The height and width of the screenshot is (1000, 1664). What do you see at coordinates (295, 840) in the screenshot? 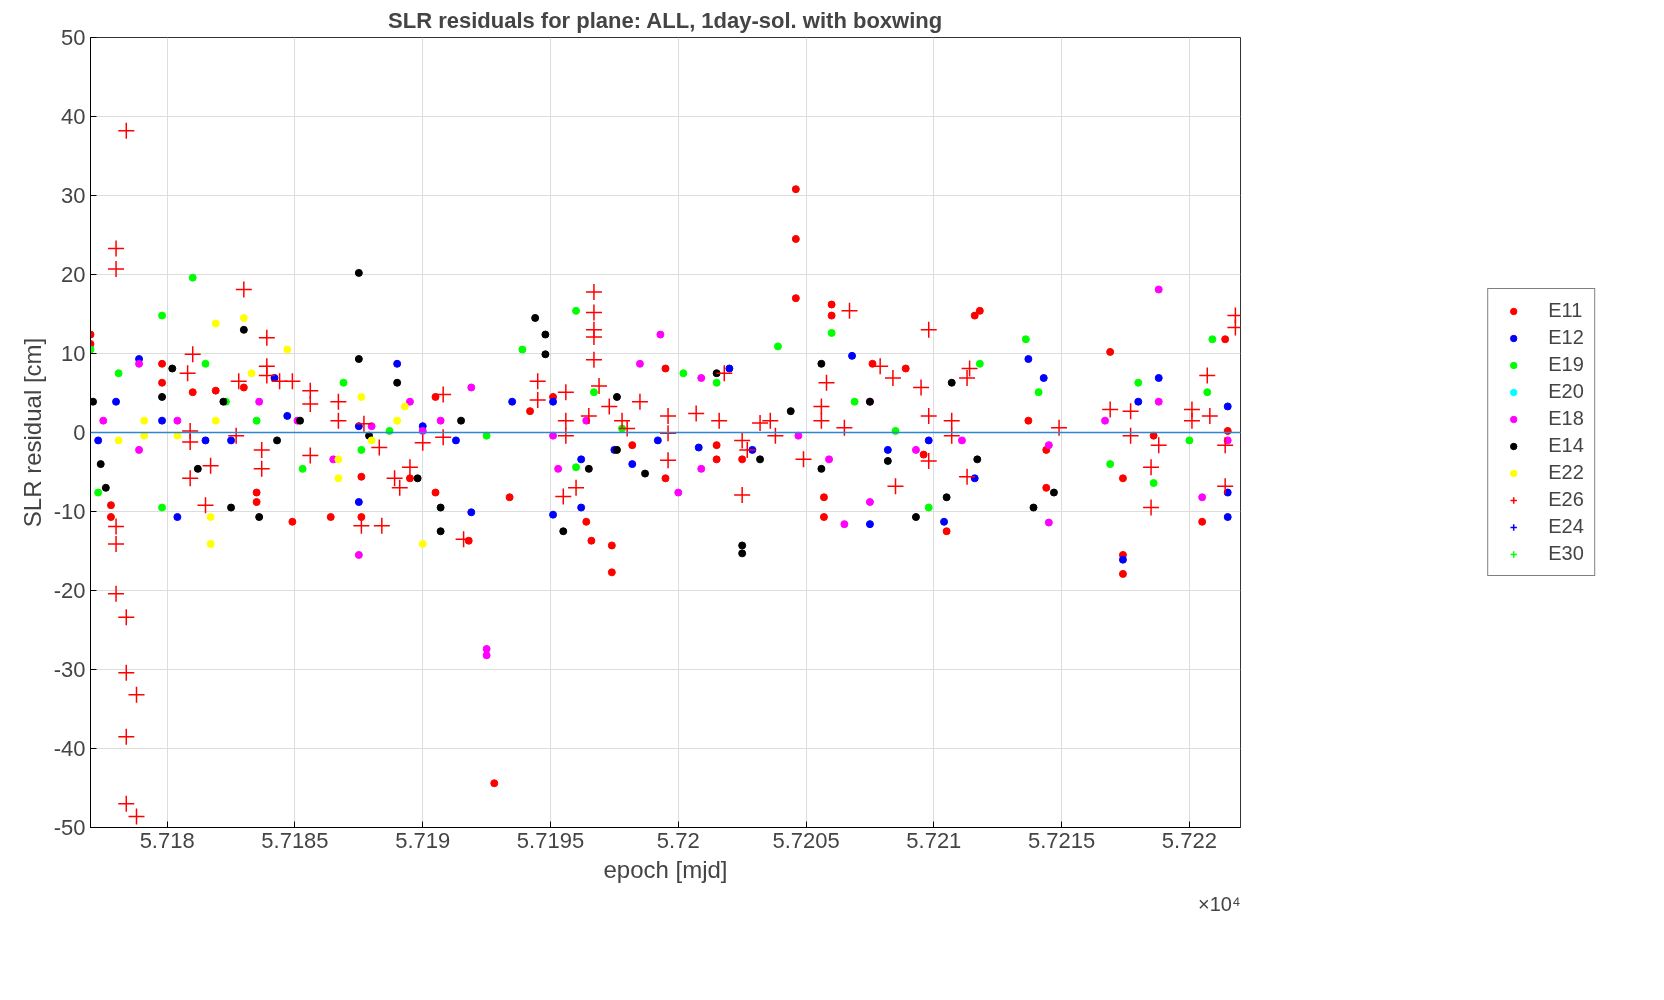
I see `x-tick-label: 5.7185` at bounding box center [295, 840].